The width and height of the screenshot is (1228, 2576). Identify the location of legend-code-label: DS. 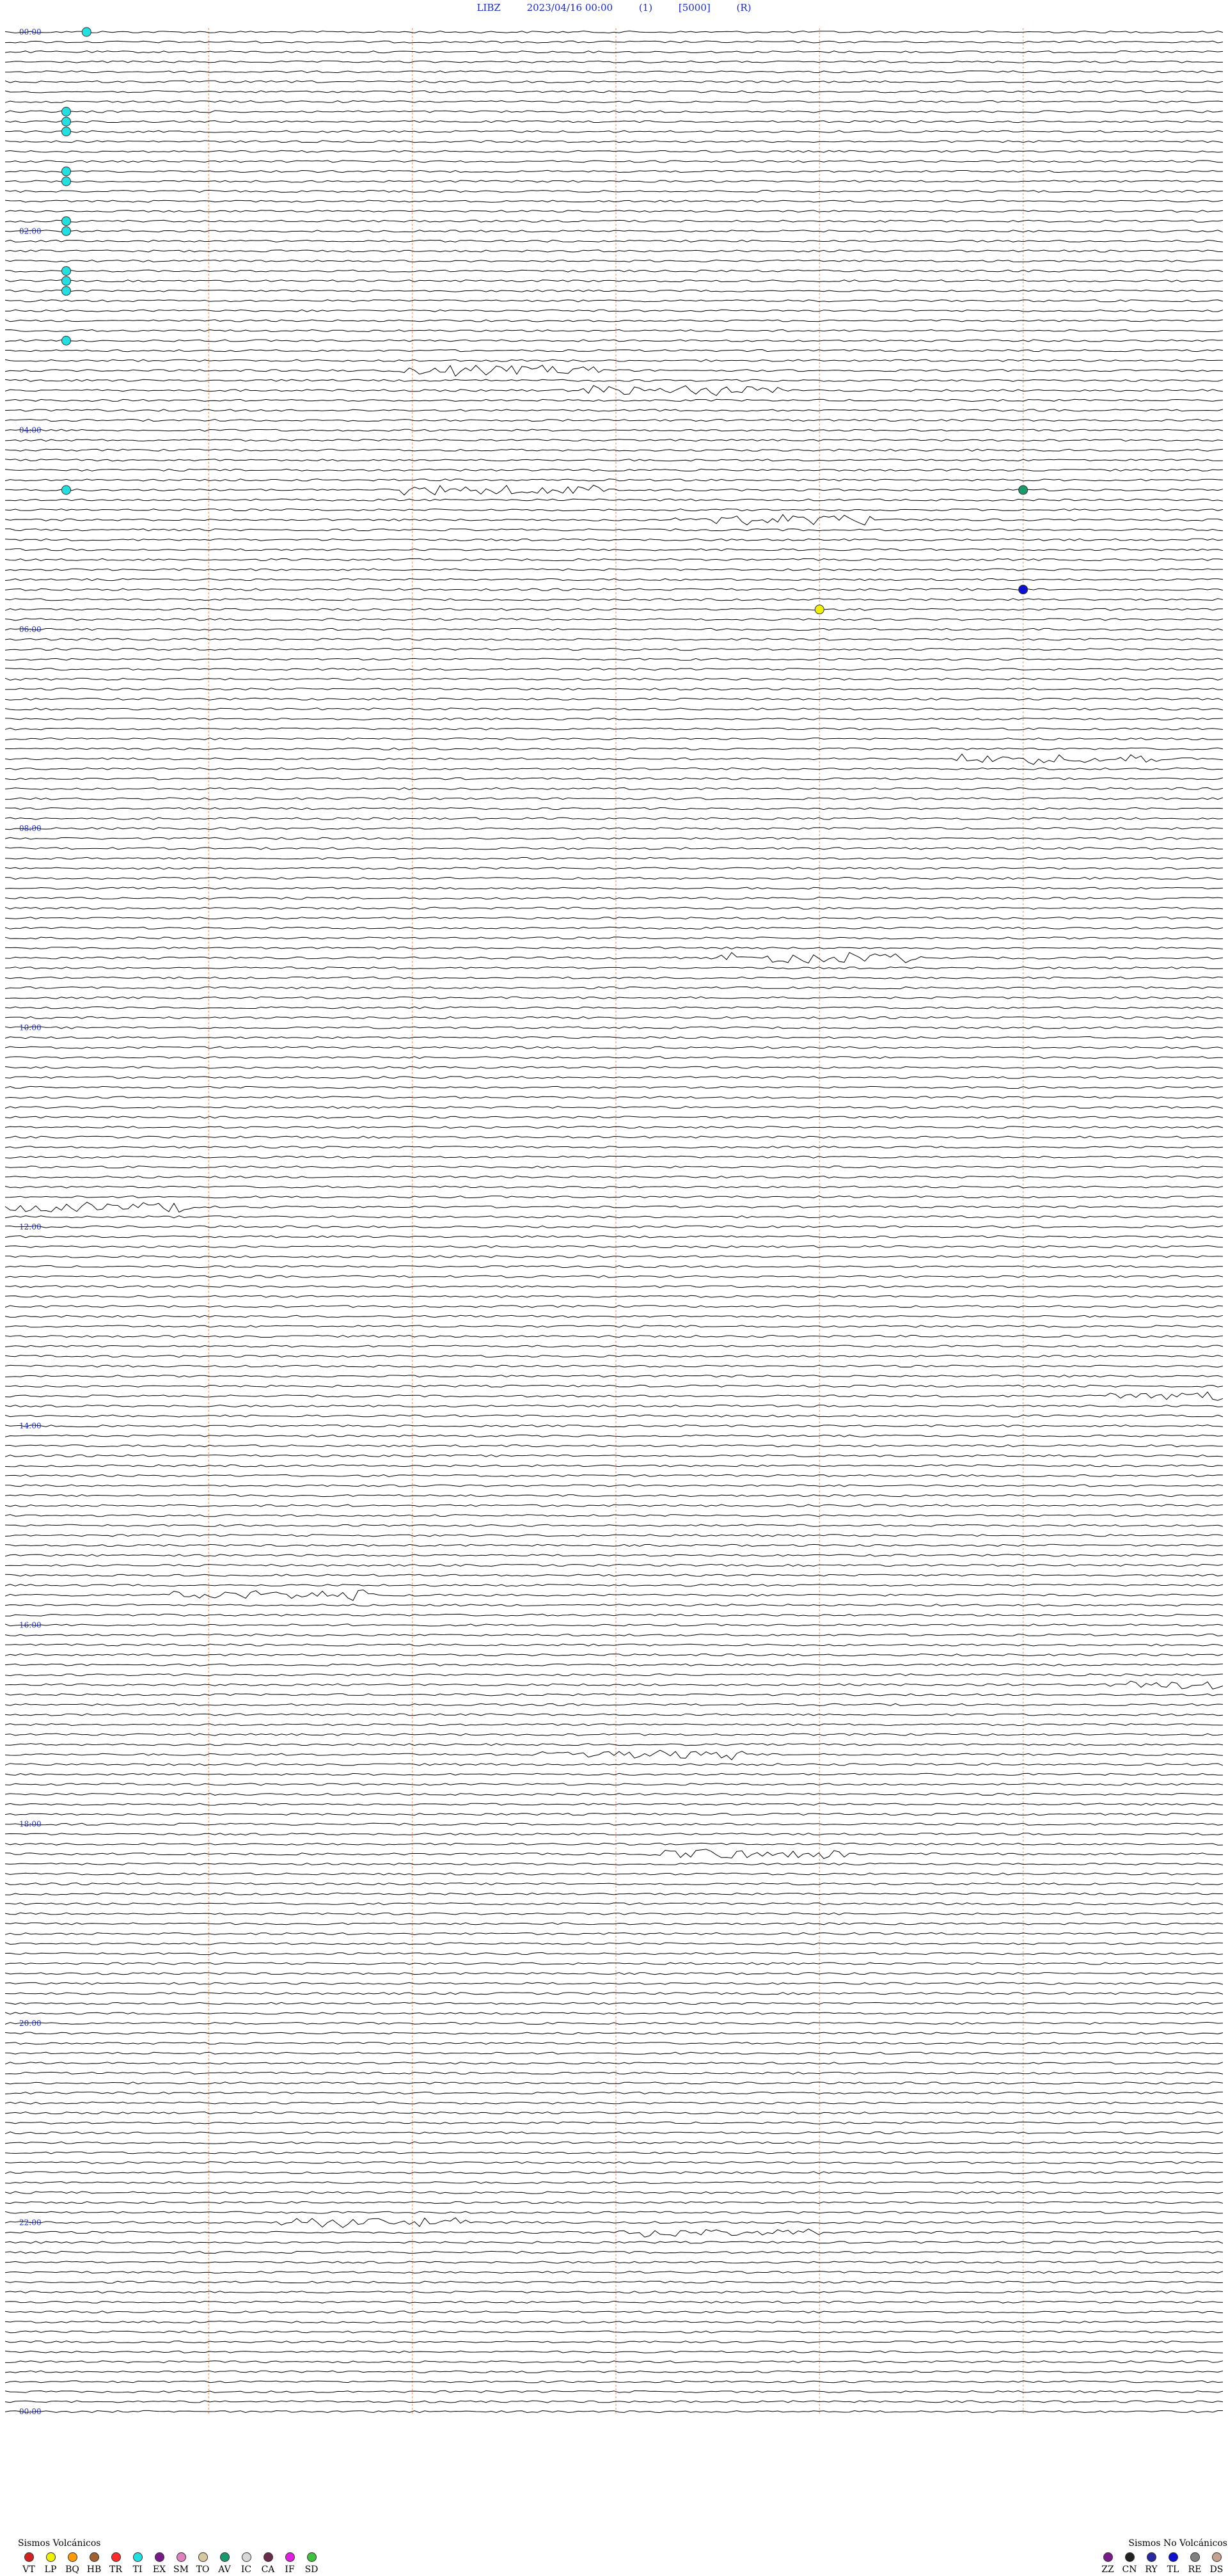
(1216, 2569).